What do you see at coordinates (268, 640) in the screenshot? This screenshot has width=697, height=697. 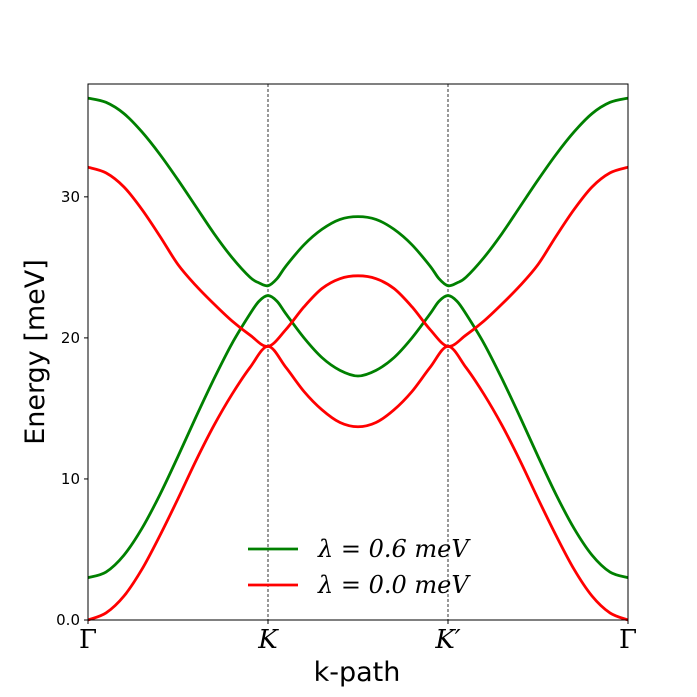 I see `x-tick-label: K` at bounding box center [268, 640].